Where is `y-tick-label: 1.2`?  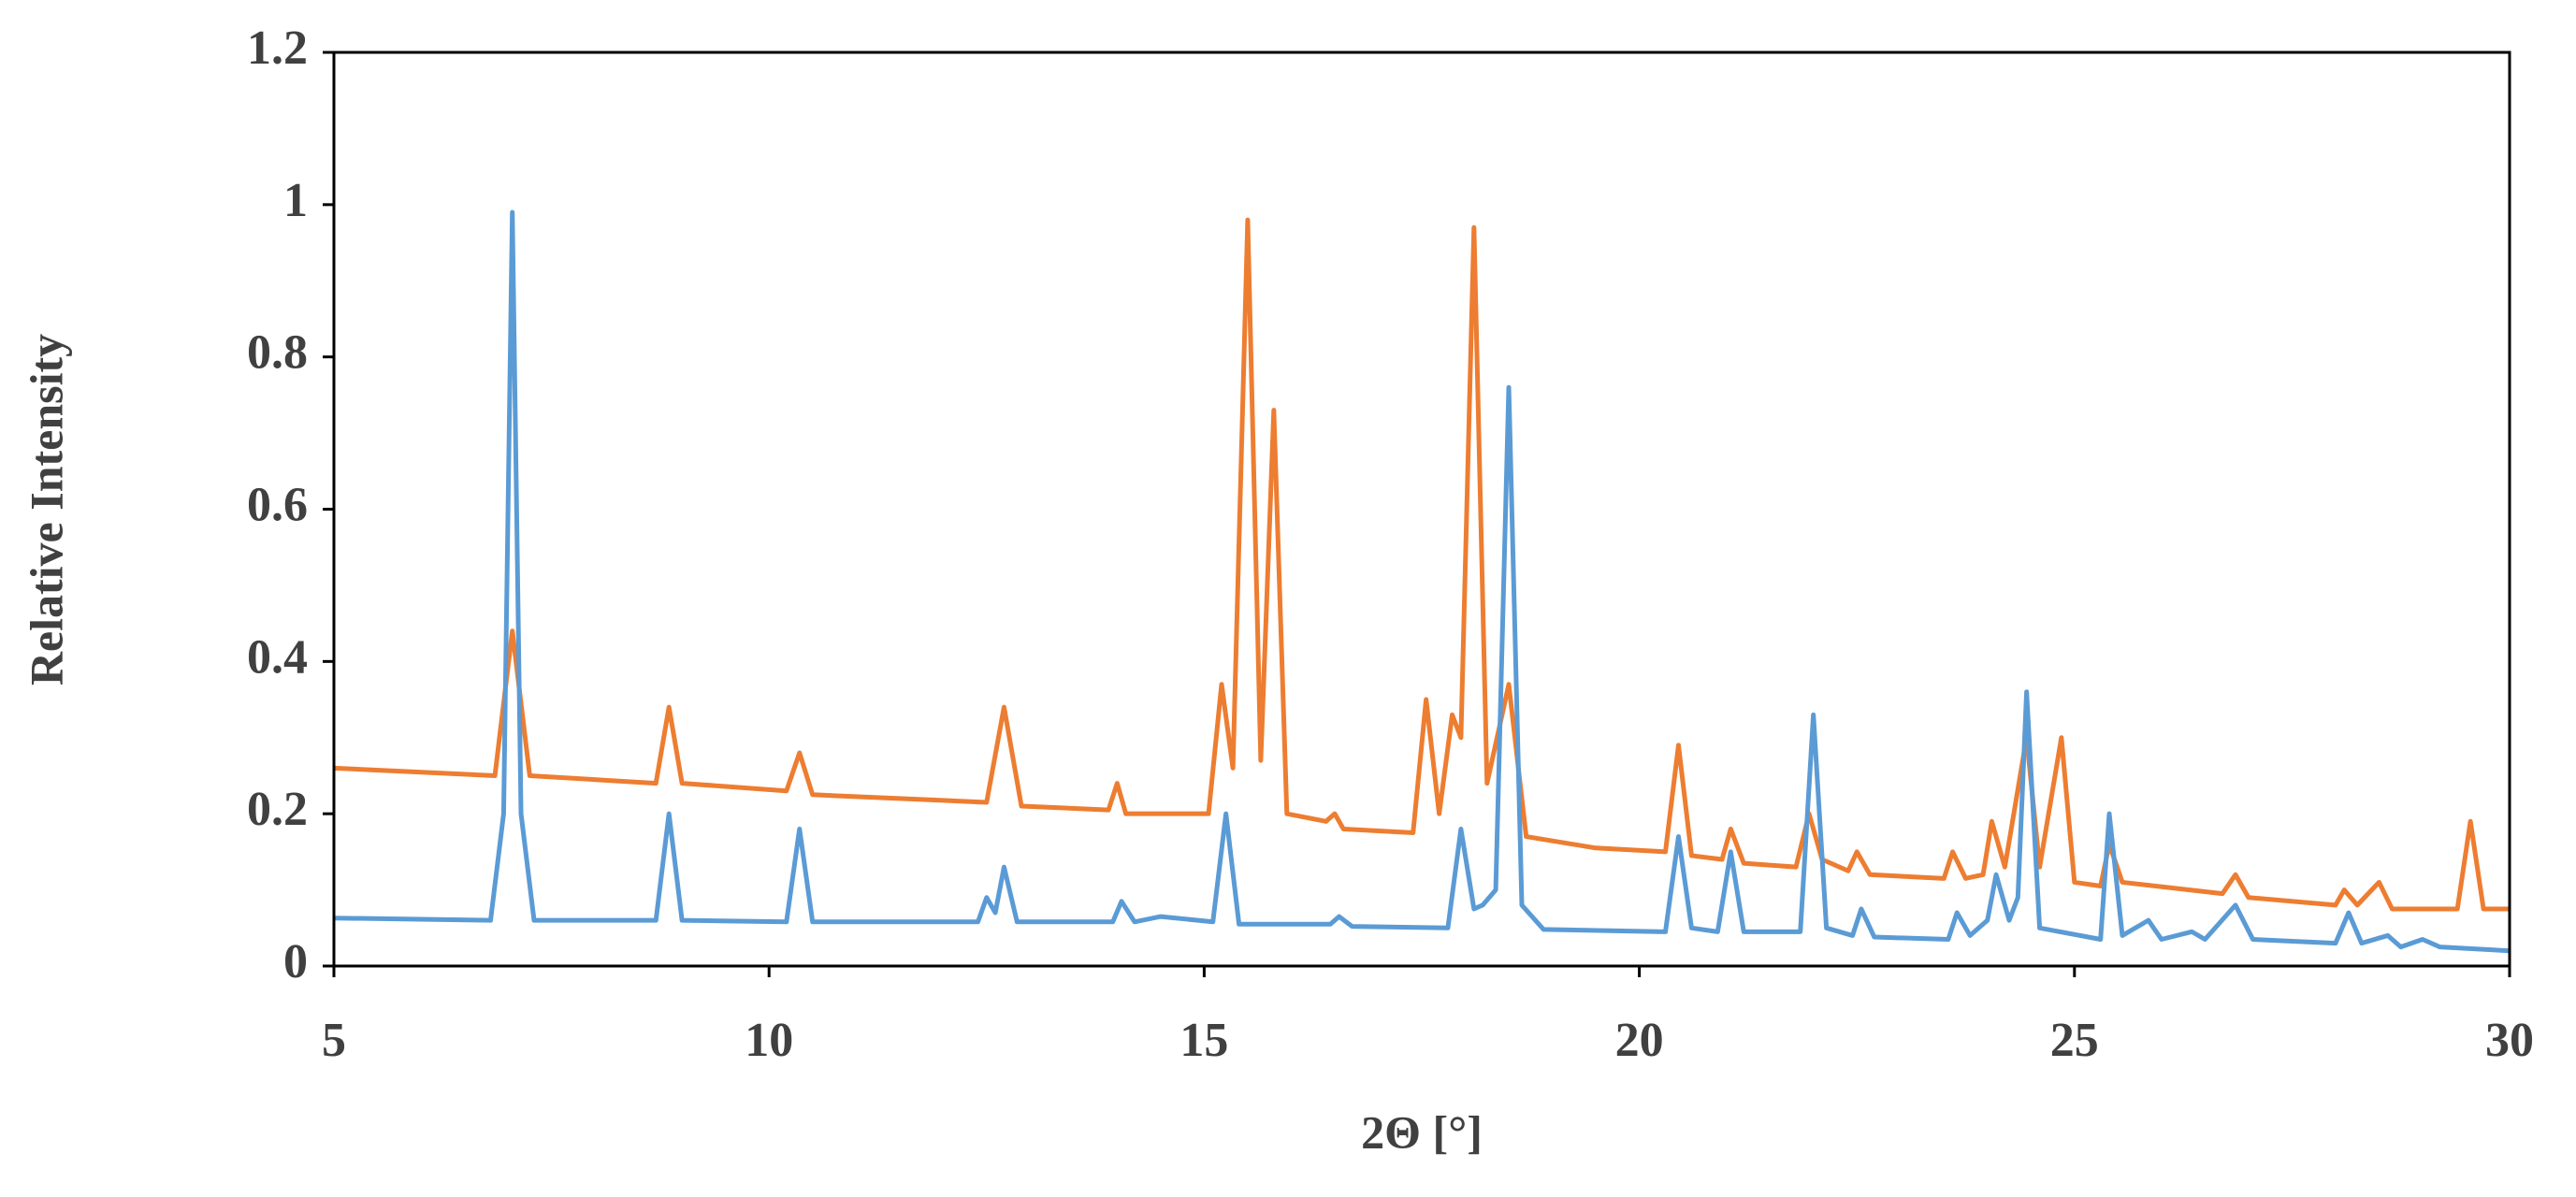 y-tick-label: 1.2 is located at coordinates (278, 48).